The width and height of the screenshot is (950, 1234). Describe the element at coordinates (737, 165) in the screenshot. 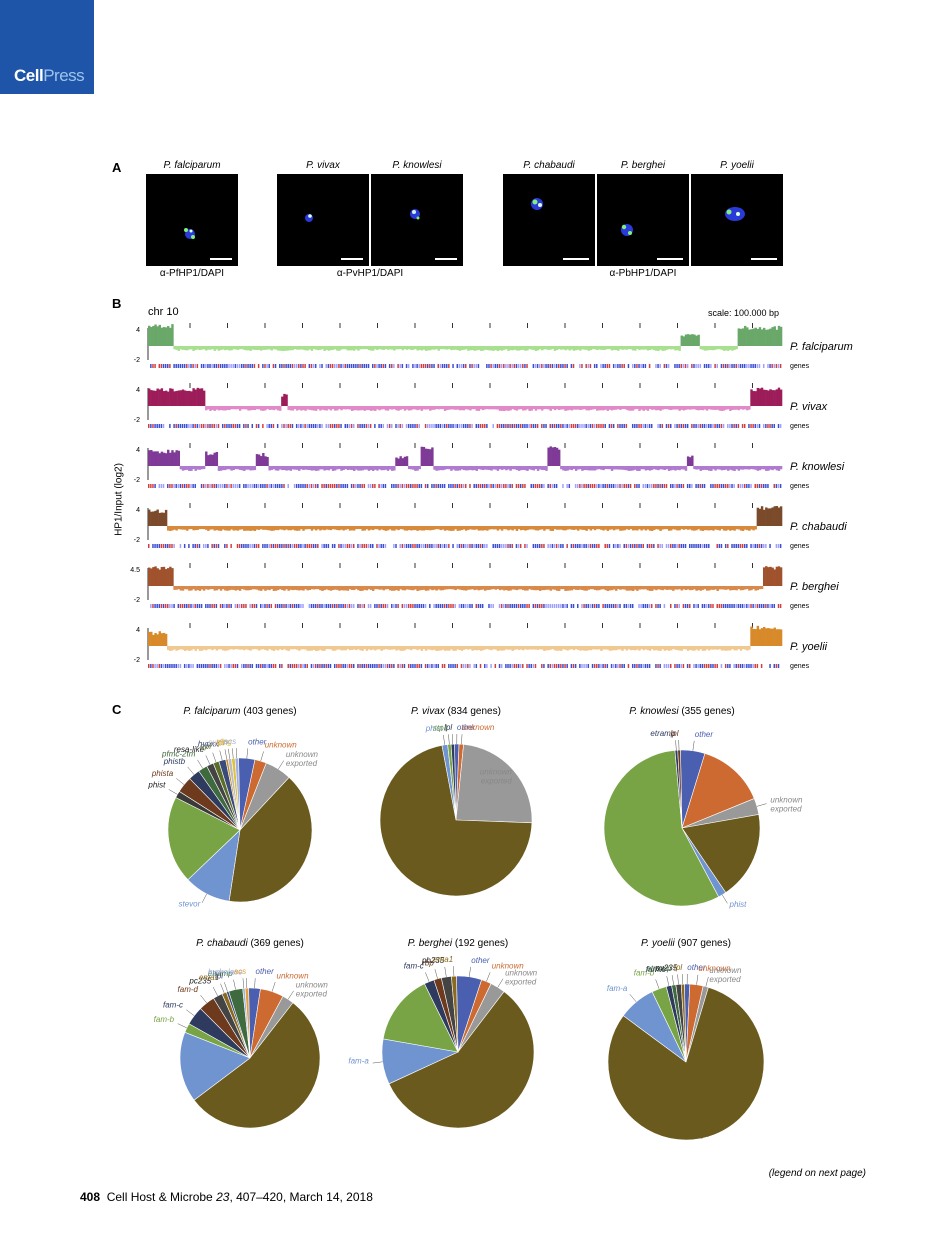

I see `micro-label-yoelii: P. yoelii` at that location.